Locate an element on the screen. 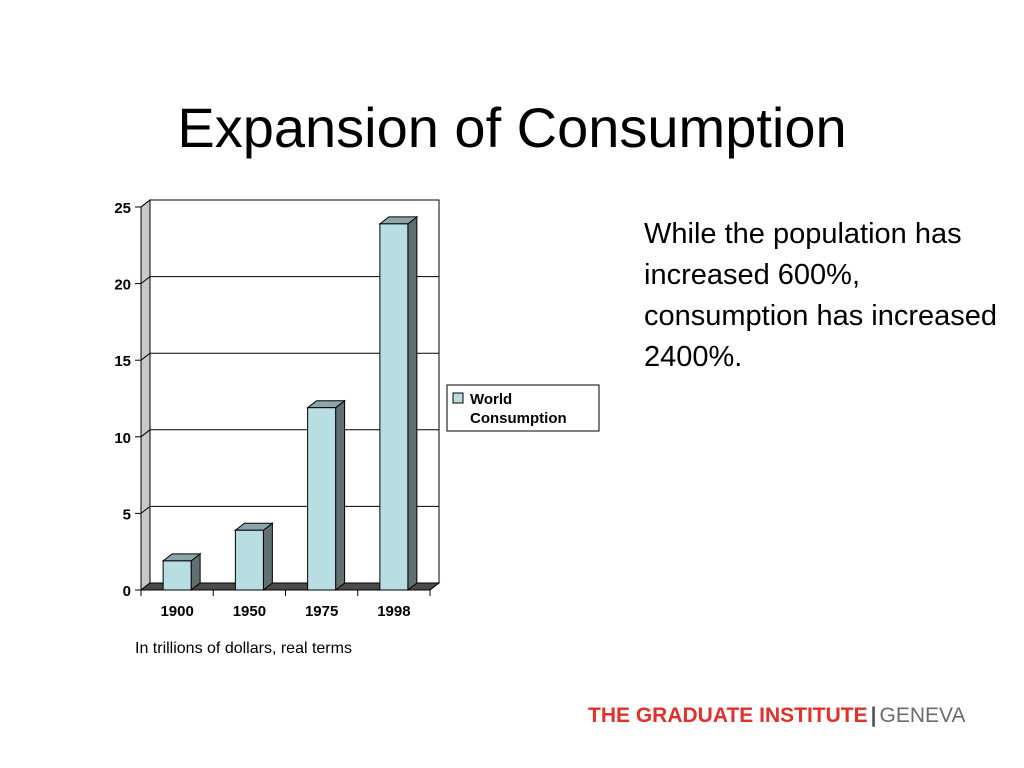  legend-box is located at coordinates (523, 408).